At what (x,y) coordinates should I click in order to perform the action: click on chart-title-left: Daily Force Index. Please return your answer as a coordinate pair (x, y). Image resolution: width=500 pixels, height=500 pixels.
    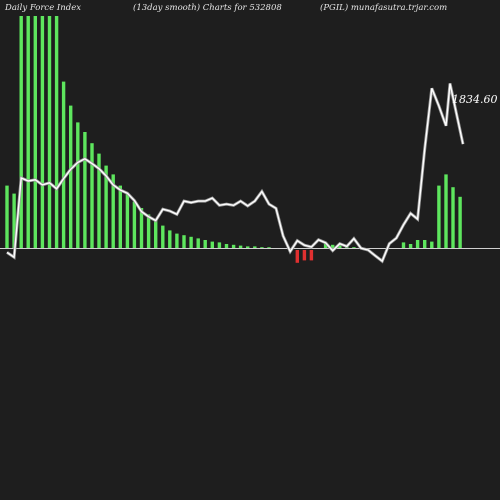
    Looking at the image, I should click on (43, 8).